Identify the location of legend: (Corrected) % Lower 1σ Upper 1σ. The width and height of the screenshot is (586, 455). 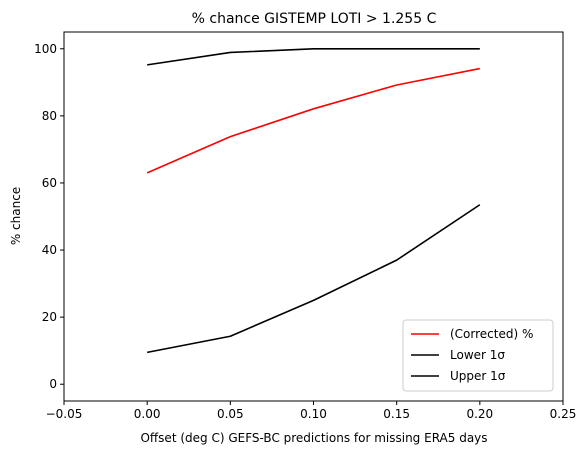
(478, 355).